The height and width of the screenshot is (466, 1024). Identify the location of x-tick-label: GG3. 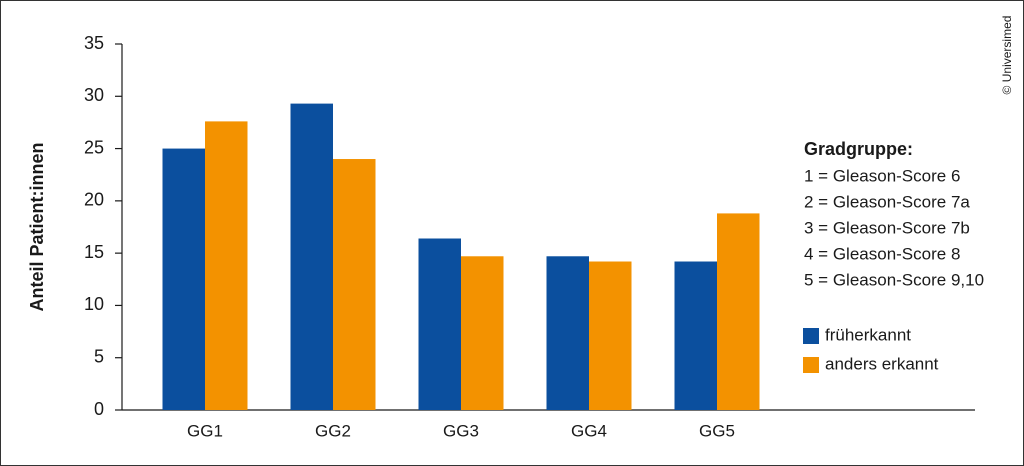
(461, 430).